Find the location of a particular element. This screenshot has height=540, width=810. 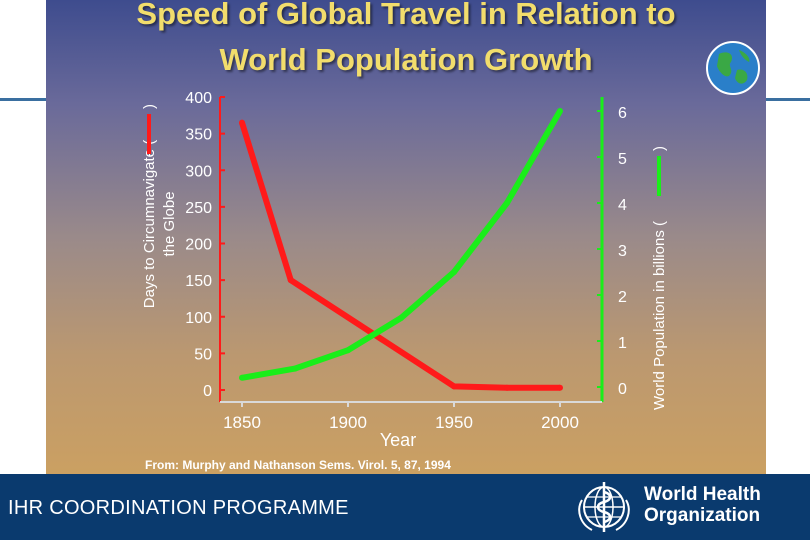

left-axis-tick-label: 200 is located at coordinates (198, 245).